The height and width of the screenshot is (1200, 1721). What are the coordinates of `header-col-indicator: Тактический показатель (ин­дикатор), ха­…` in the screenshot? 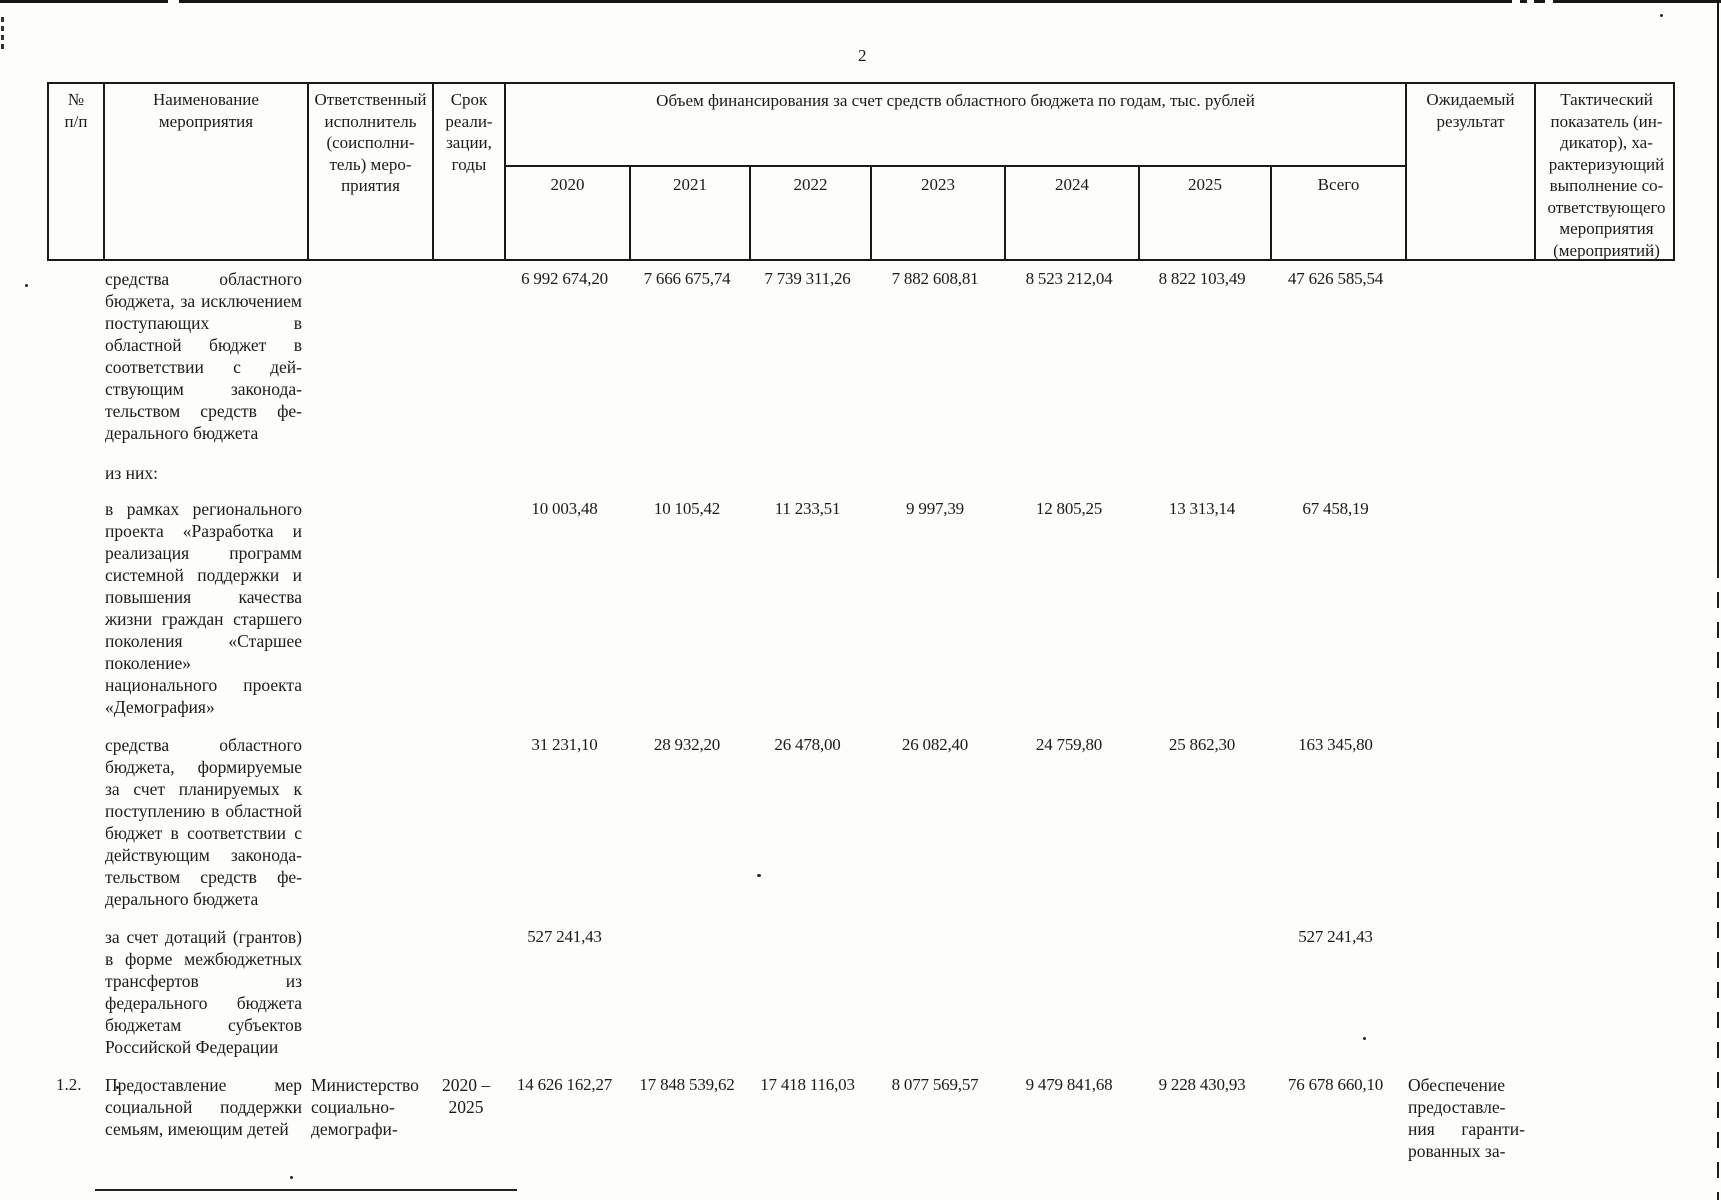 It's located at (1605, 172).